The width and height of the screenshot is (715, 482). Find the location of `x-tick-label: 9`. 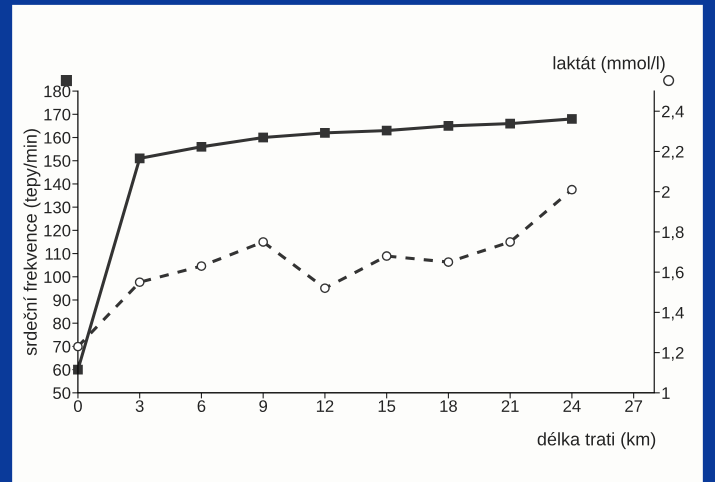

x-tick-label: 9 is located at coordinates (263, 406).